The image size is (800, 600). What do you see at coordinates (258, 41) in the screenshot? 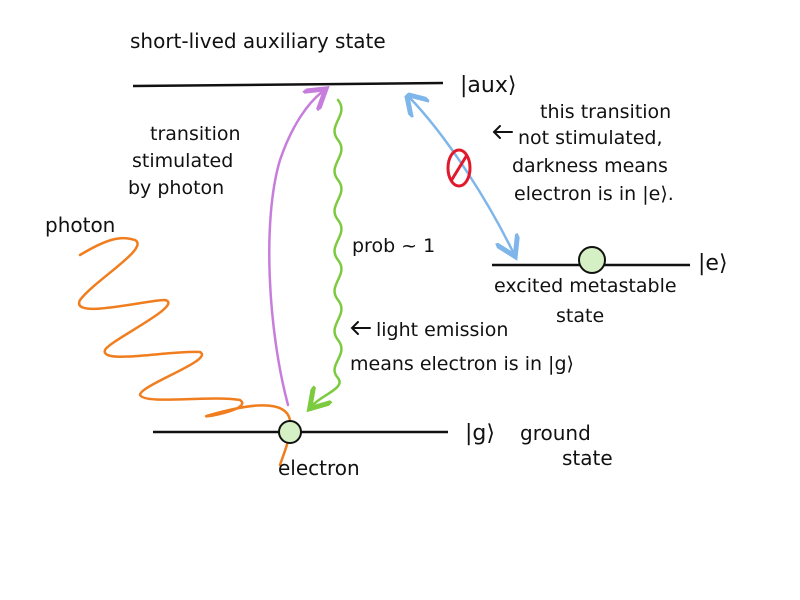
I see `aux-state-title: short-lived auxiliary state` at bounding box center [258, 41].